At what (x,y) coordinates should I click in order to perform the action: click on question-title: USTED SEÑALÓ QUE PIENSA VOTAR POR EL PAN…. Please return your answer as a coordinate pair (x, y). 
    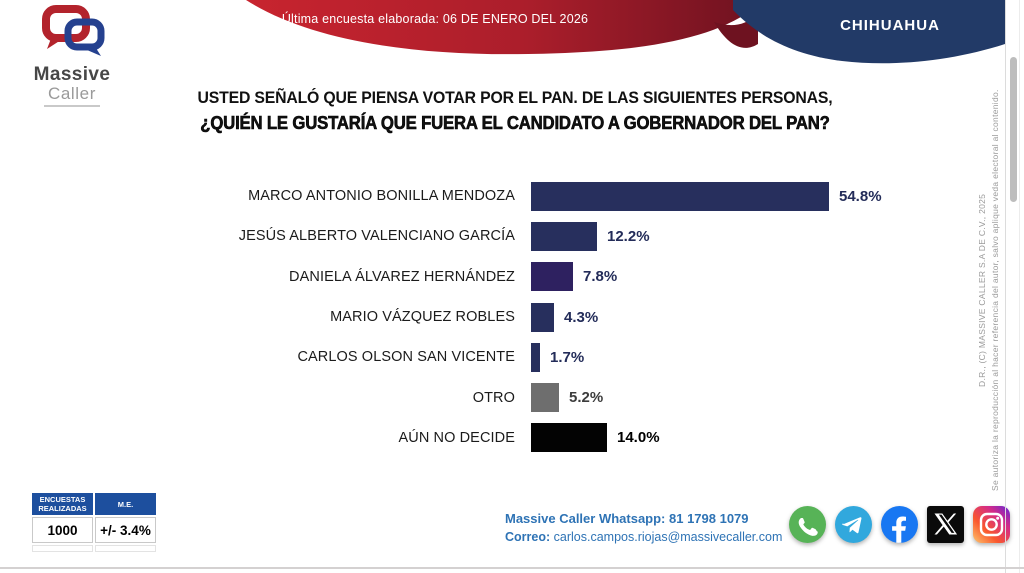
    Looking at the image, I should click on (515, 111).